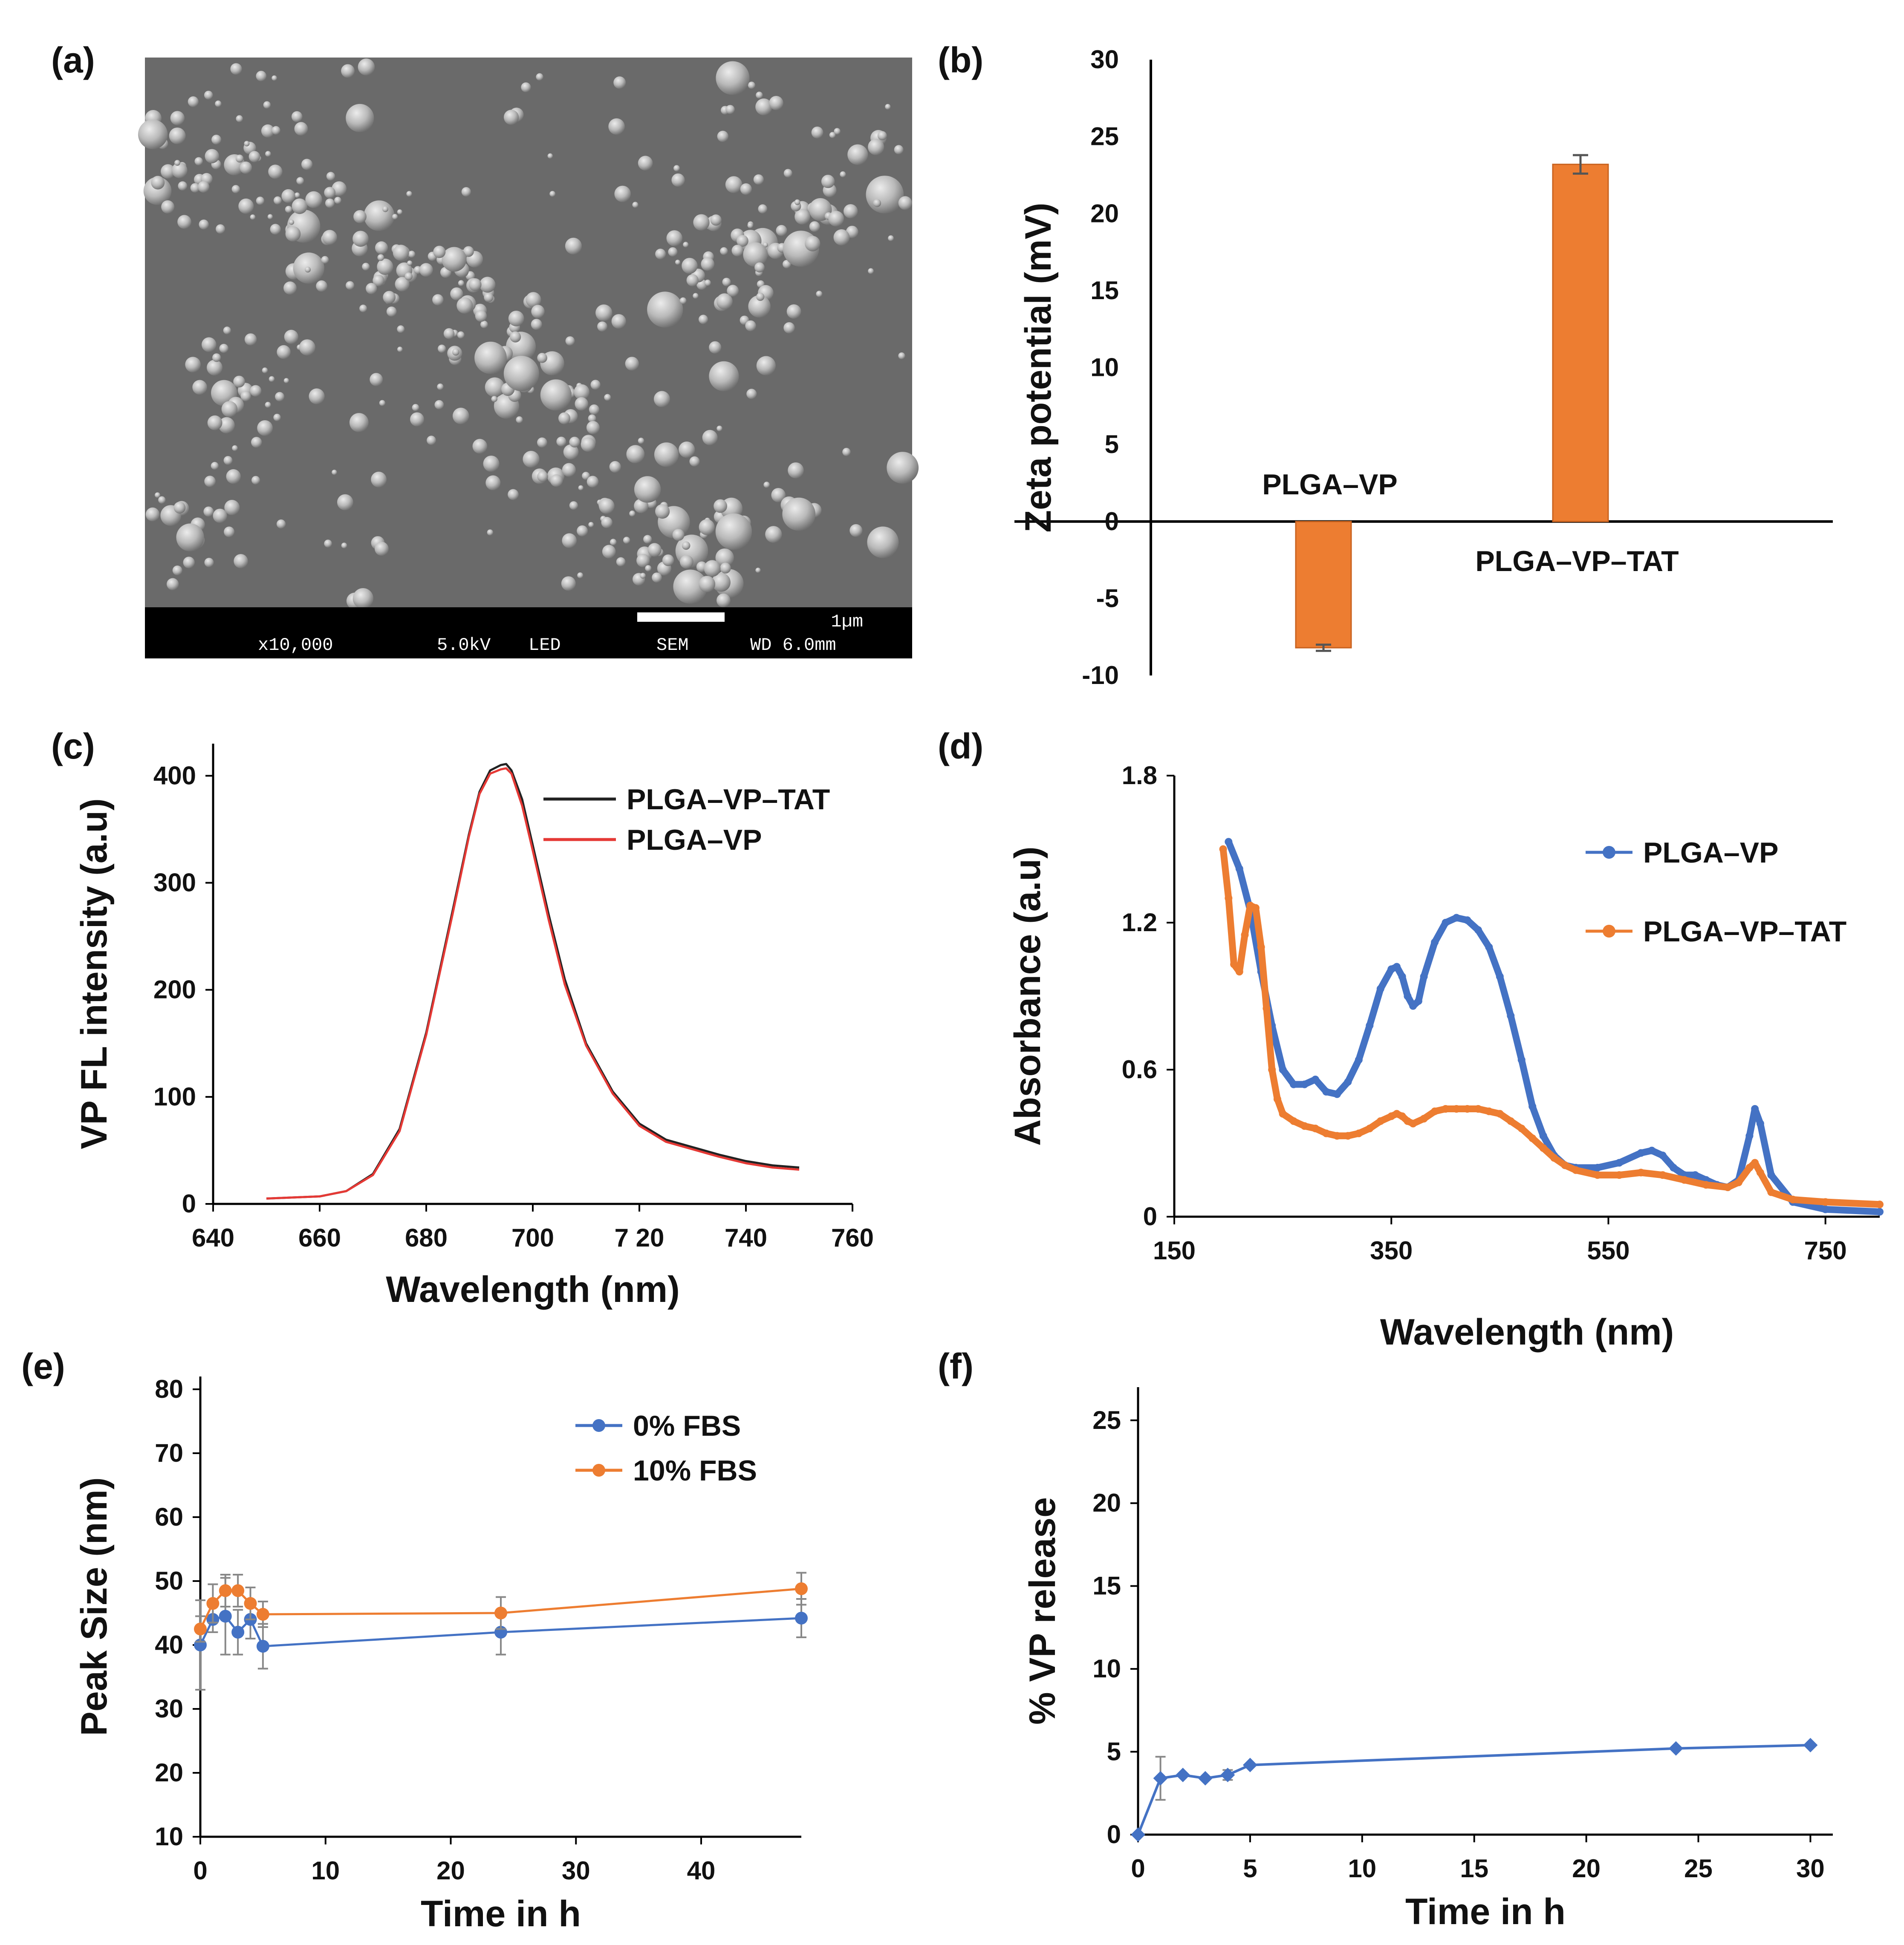  I want to click on x-tick-label: 40, so click(701, 1871).